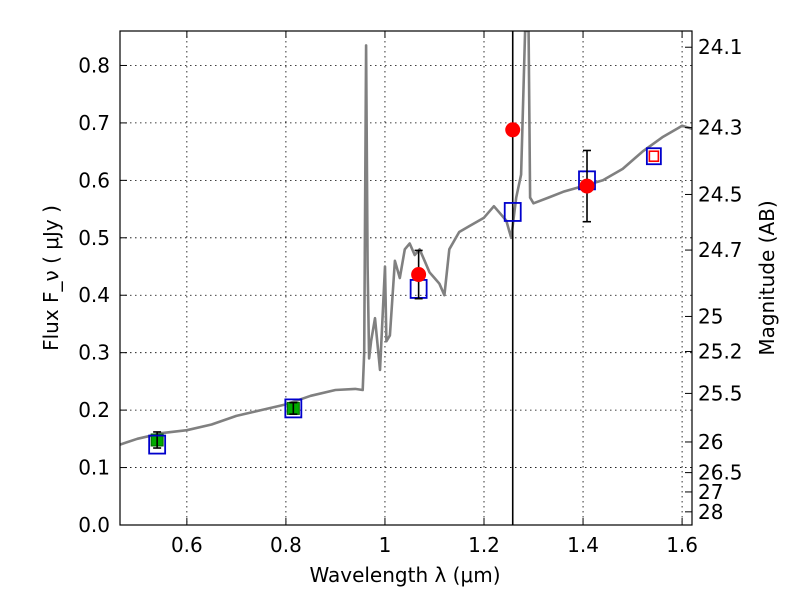 The image size is (800, 600). I want to click on y-tick-label: 0.4, so click(94, 295).